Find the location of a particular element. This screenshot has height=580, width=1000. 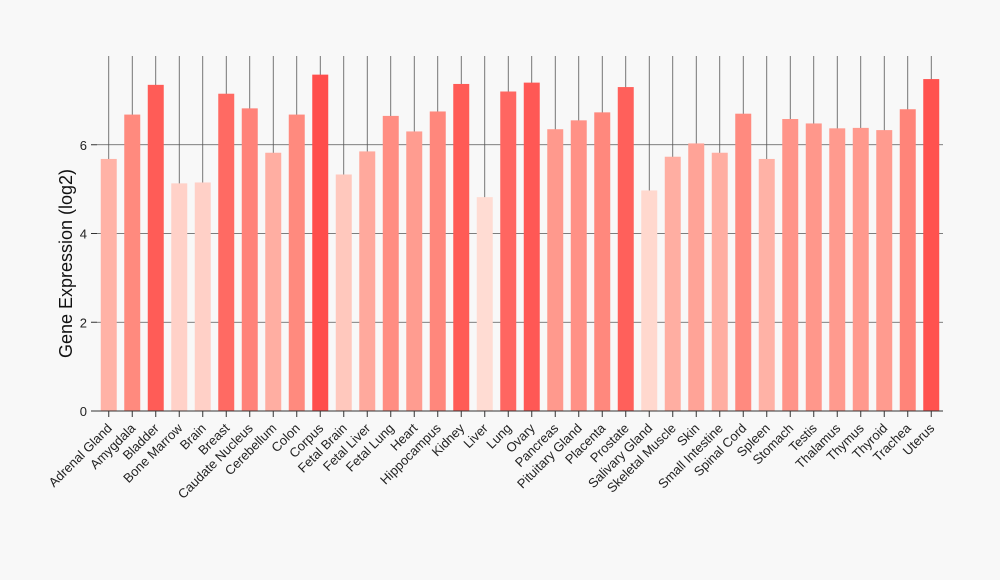

y-tick-label: 4 is located at coordinates (83, 234).